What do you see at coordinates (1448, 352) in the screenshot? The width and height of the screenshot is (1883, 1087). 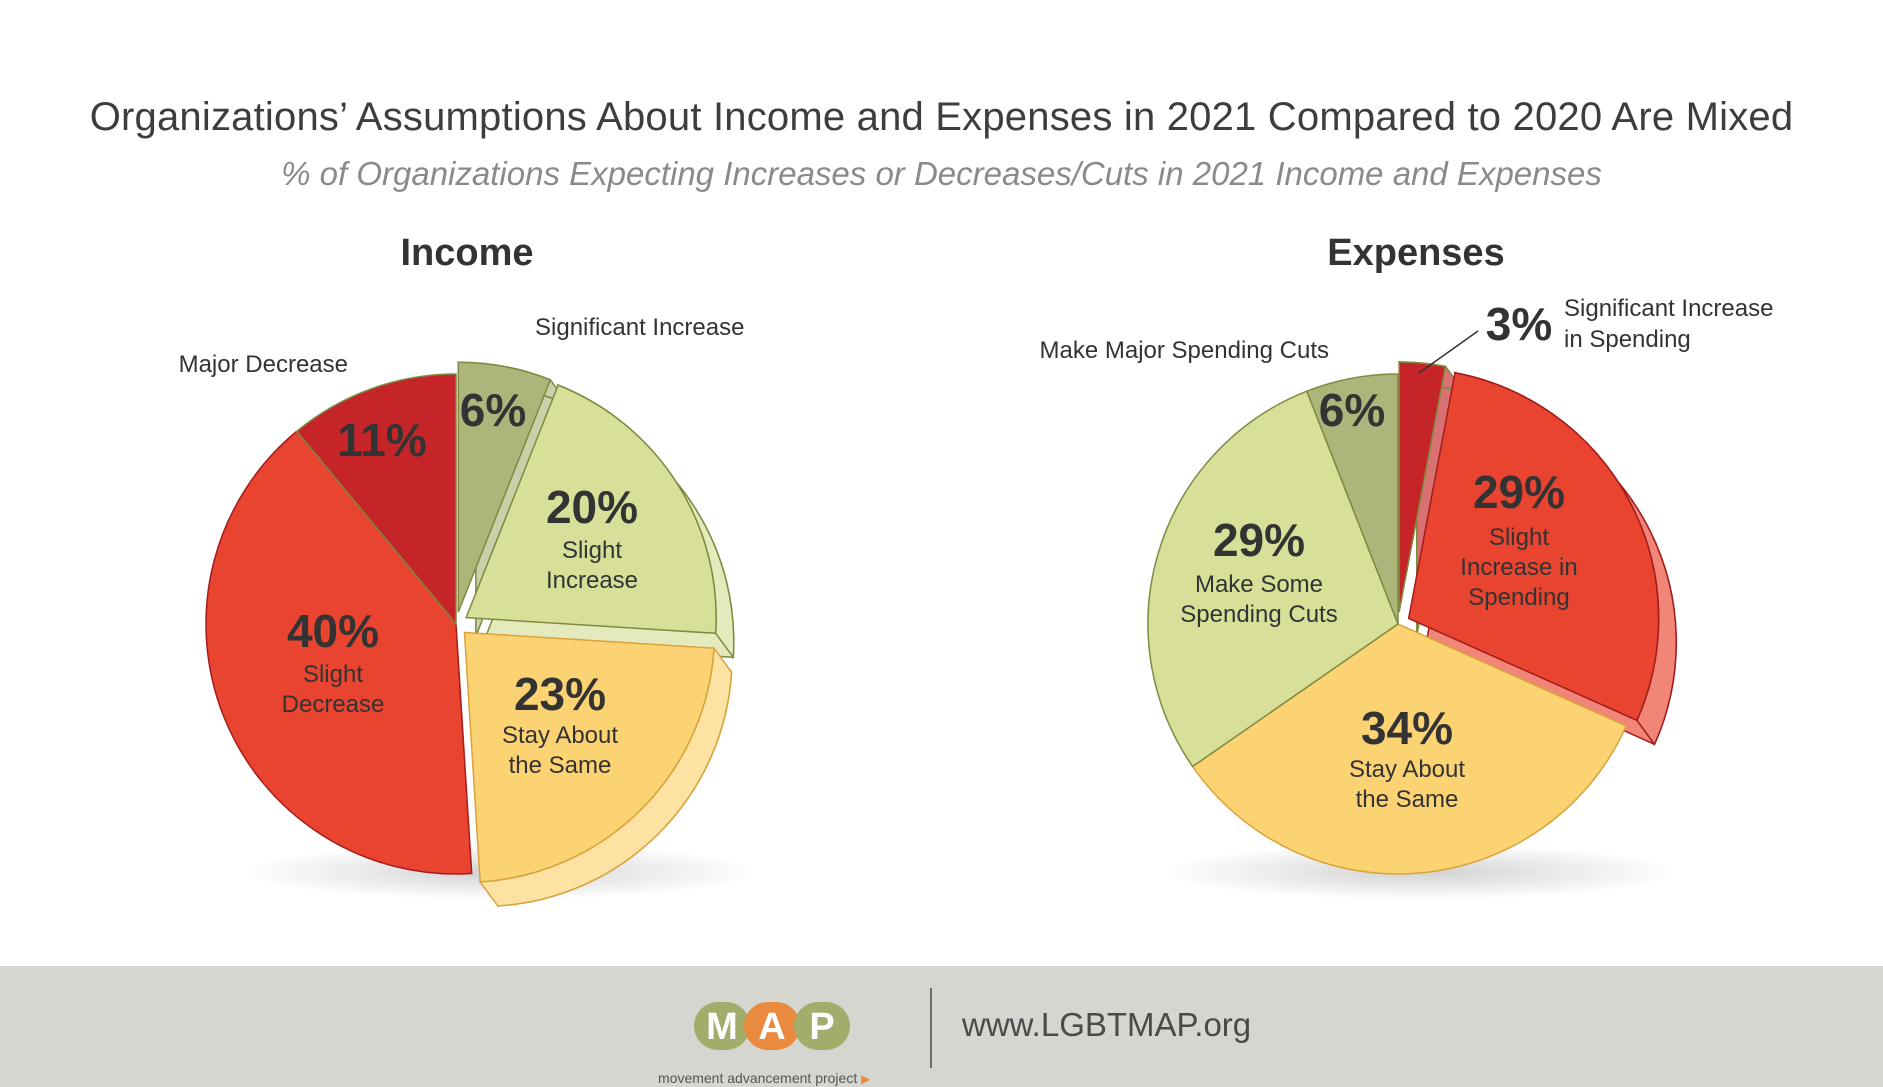 I see `expenses-leader-line` at bounding box center [1448, 352].